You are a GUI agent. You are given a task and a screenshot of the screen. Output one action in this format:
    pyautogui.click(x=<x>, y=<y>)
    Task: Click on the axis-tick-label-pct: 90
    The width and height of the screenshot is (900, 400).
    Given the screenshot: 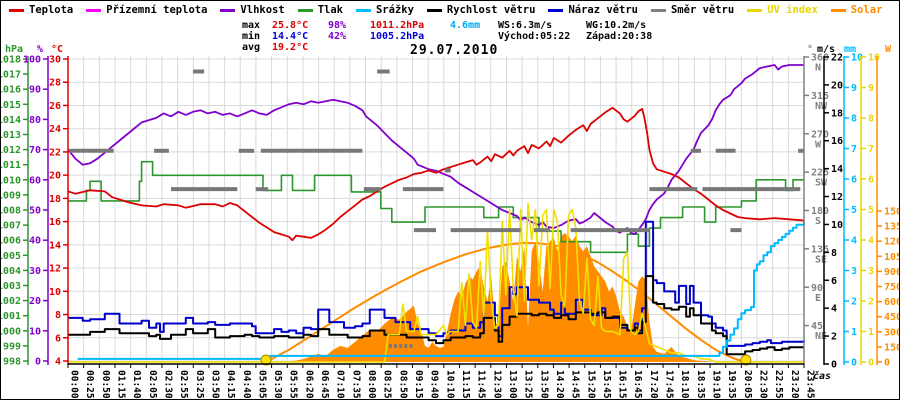 What is the action you would take?
    pyautogui.click(x=35, y=90)
    